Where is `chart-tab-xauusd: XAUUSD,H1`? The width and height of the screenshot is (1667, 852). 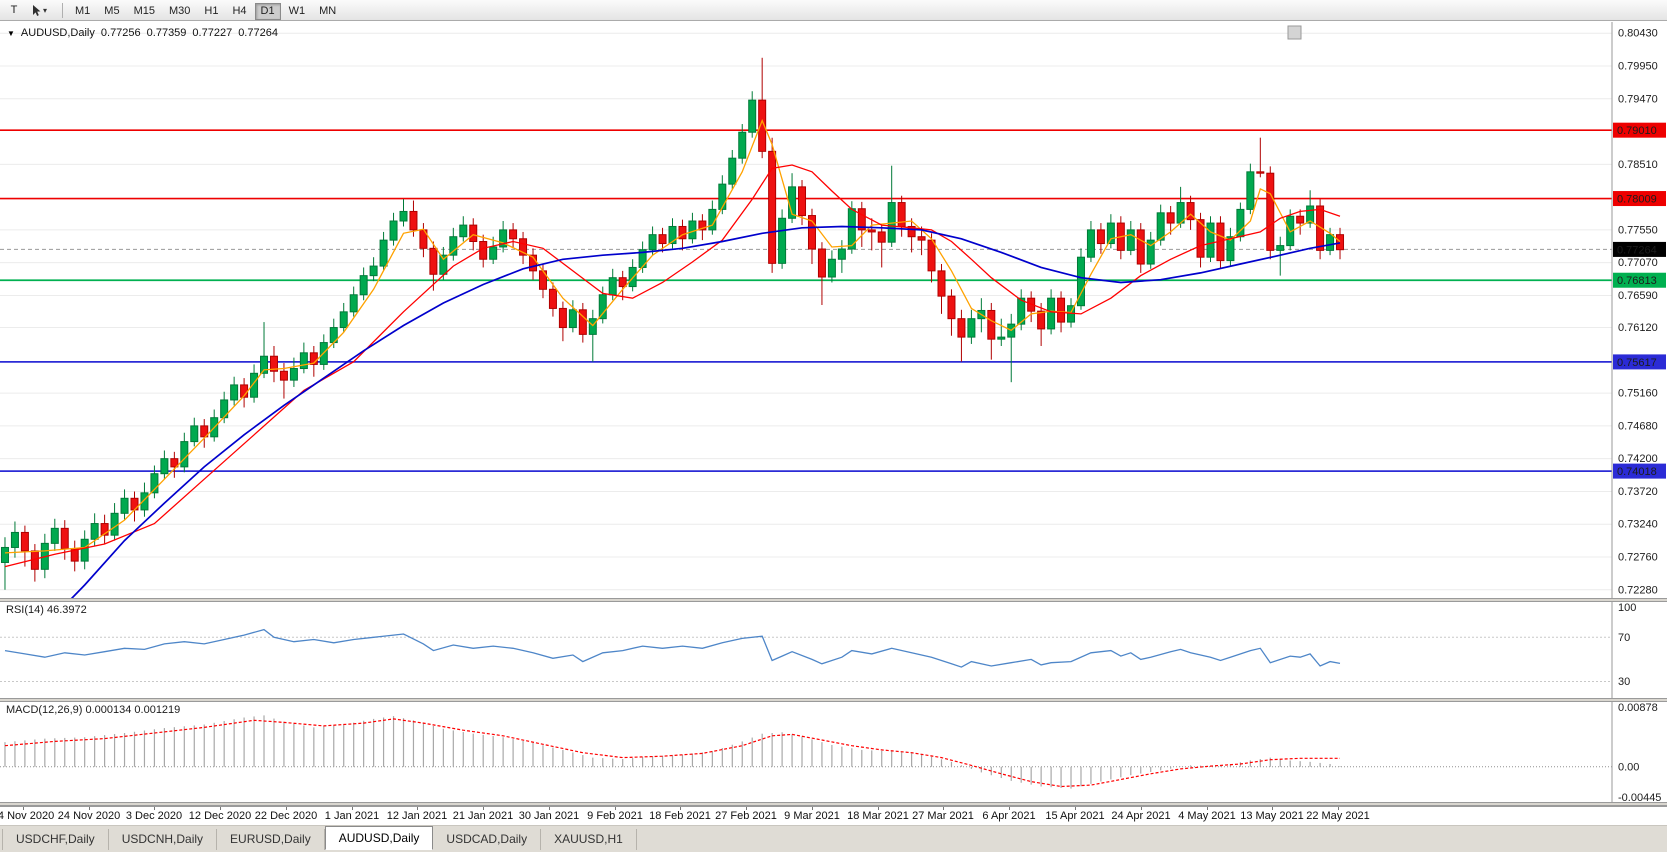
chart-tab-xauusd: XAUUSD,H1 is located at coordinates (589, 839).